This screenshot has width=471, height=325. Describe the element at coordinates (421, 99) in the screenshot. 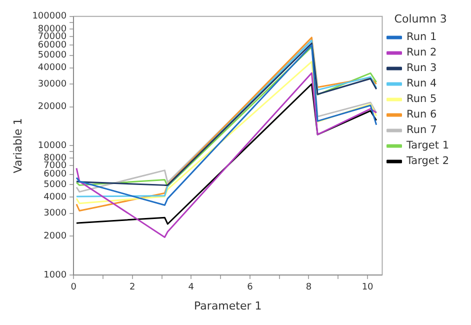

I see `legend-label: Run 5` at that location.